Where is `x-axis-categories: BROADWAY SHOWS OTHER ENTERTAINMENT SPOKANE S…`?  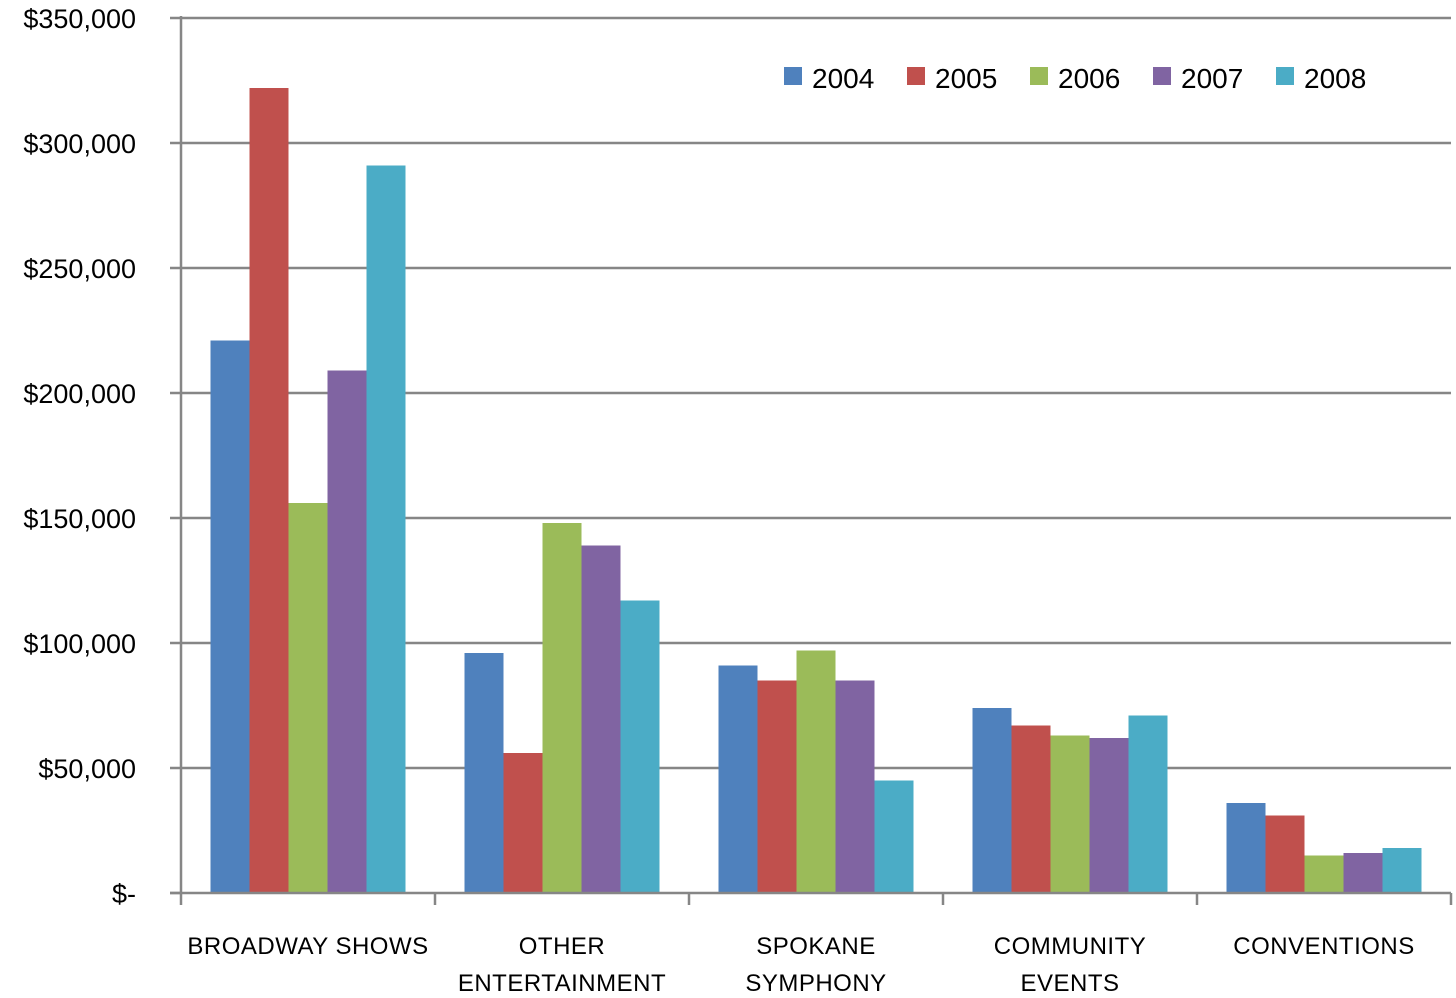 x-axis-categories: BROADWAY SHOWS OTHER ENTERTAINMENT SPOKANE S… is located at coordinates (800, 965).